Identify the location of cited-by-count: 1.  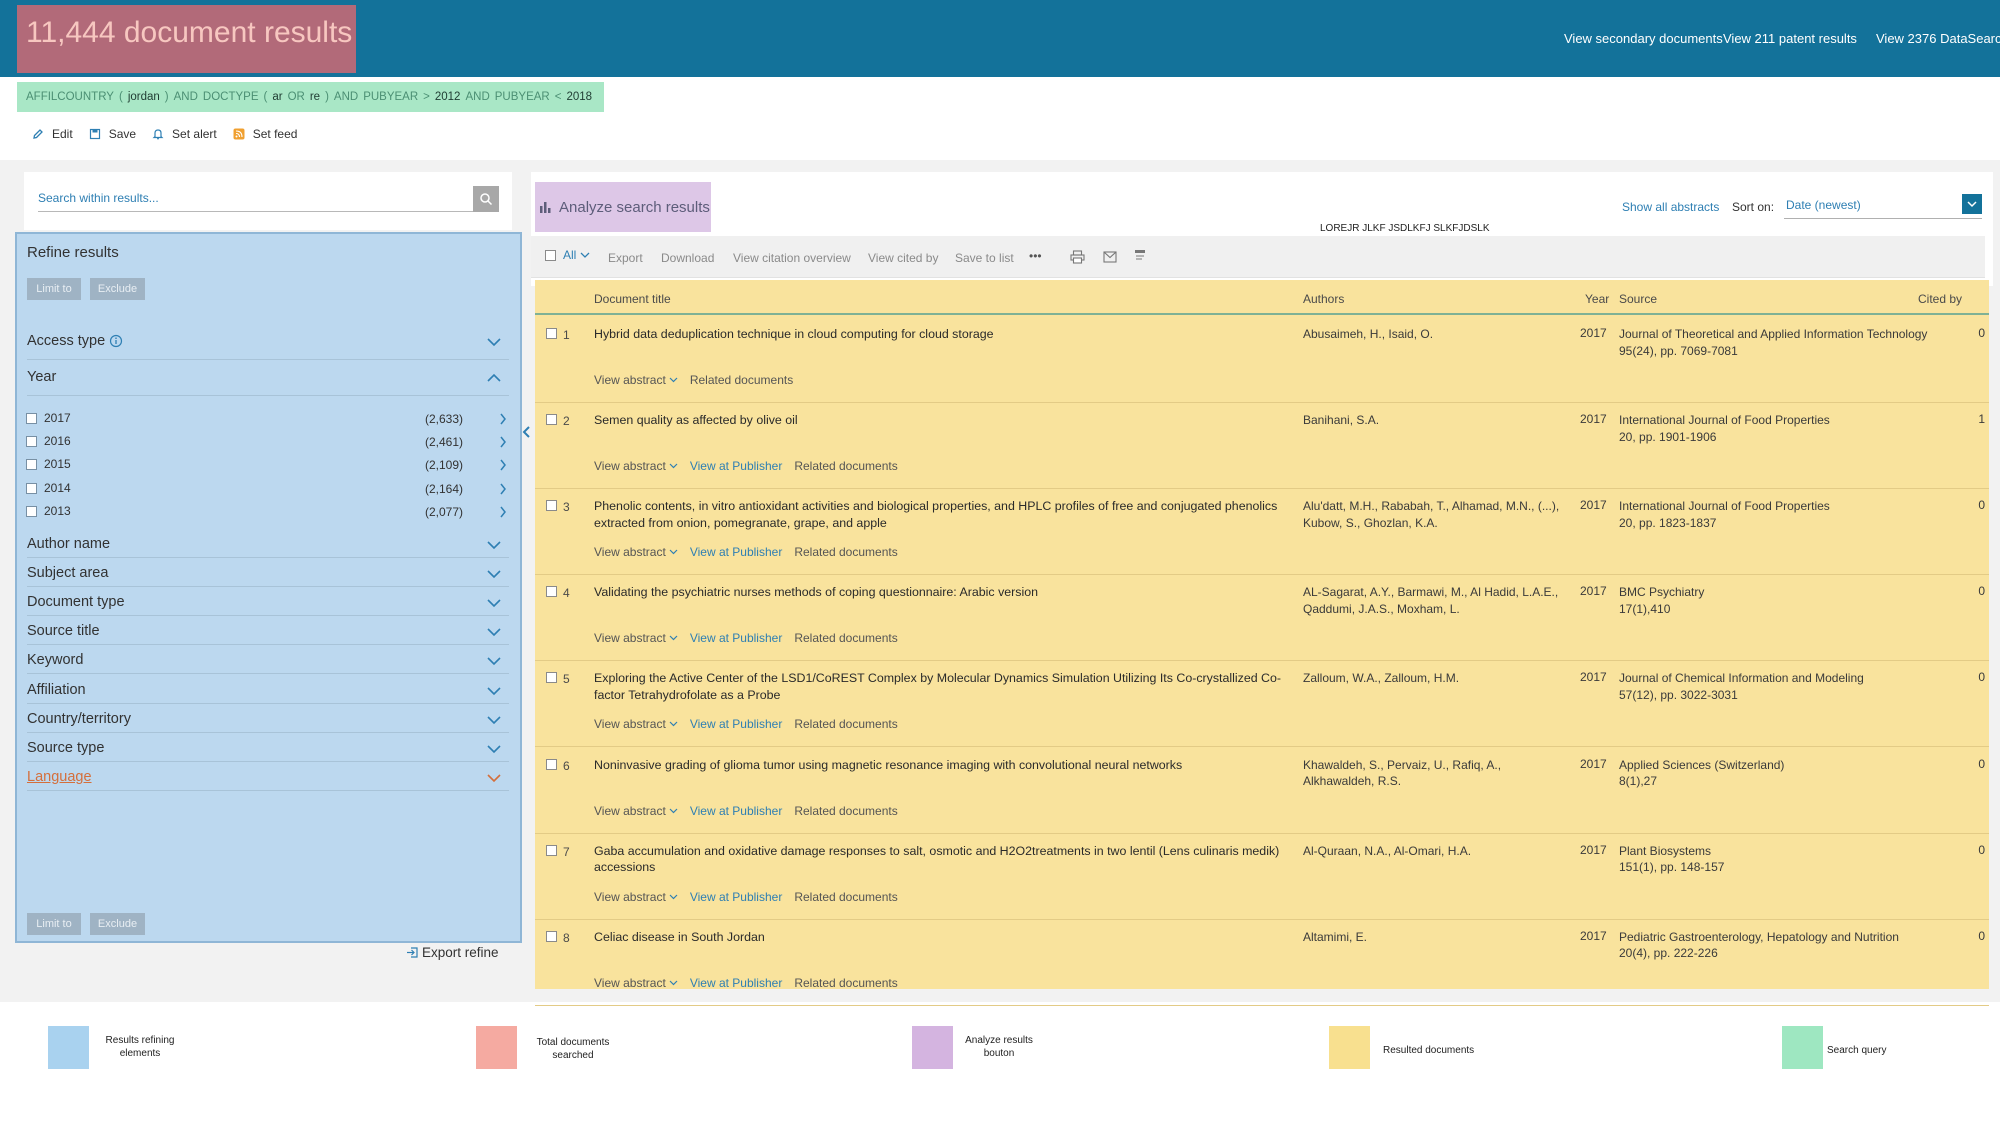
(1981, 419).